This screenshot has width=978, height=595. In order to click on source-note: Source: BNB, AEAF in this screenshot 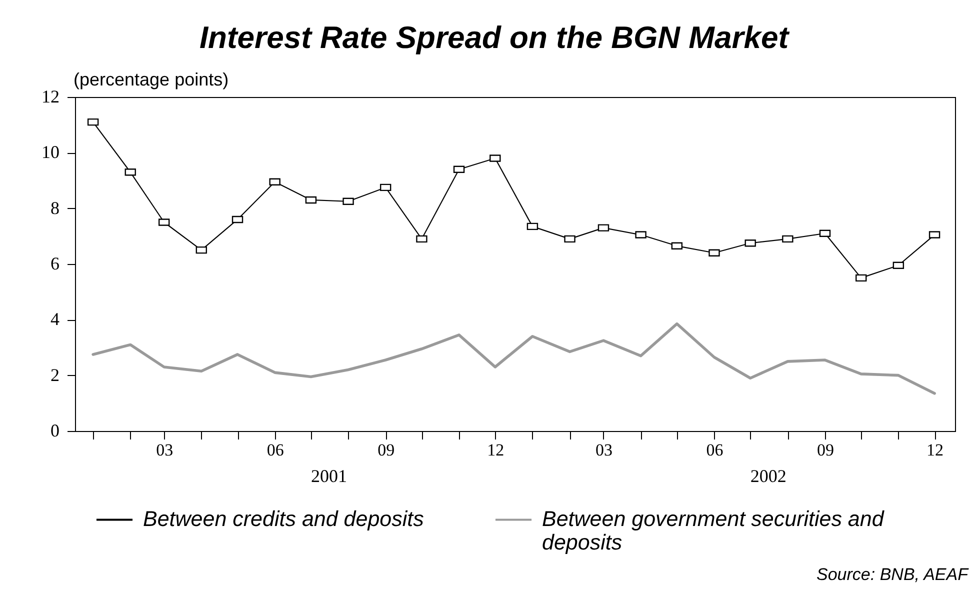, I will do `click(893, 574)`.